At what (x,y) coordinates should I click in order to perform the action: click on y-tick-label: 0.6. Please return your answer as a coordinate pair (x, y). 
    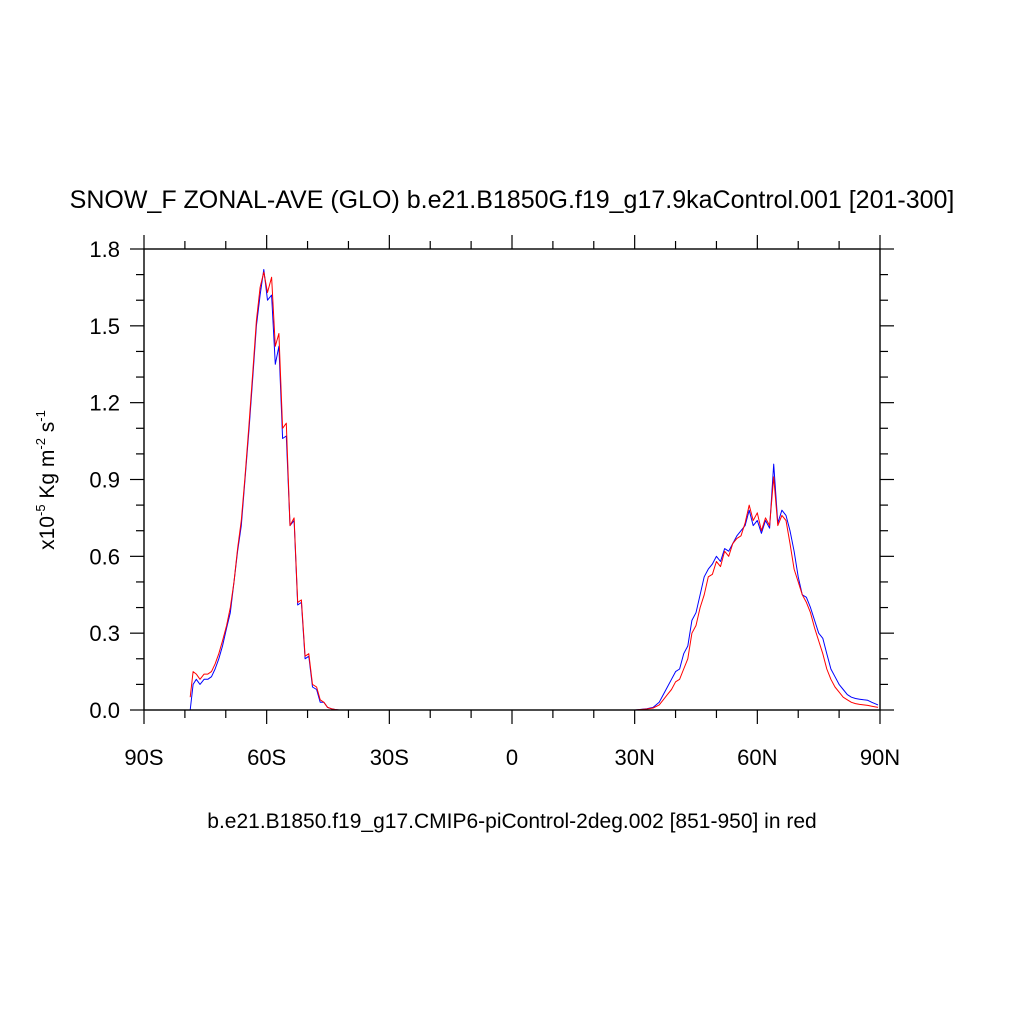
    Looking at the image, I should click on (104, 556).